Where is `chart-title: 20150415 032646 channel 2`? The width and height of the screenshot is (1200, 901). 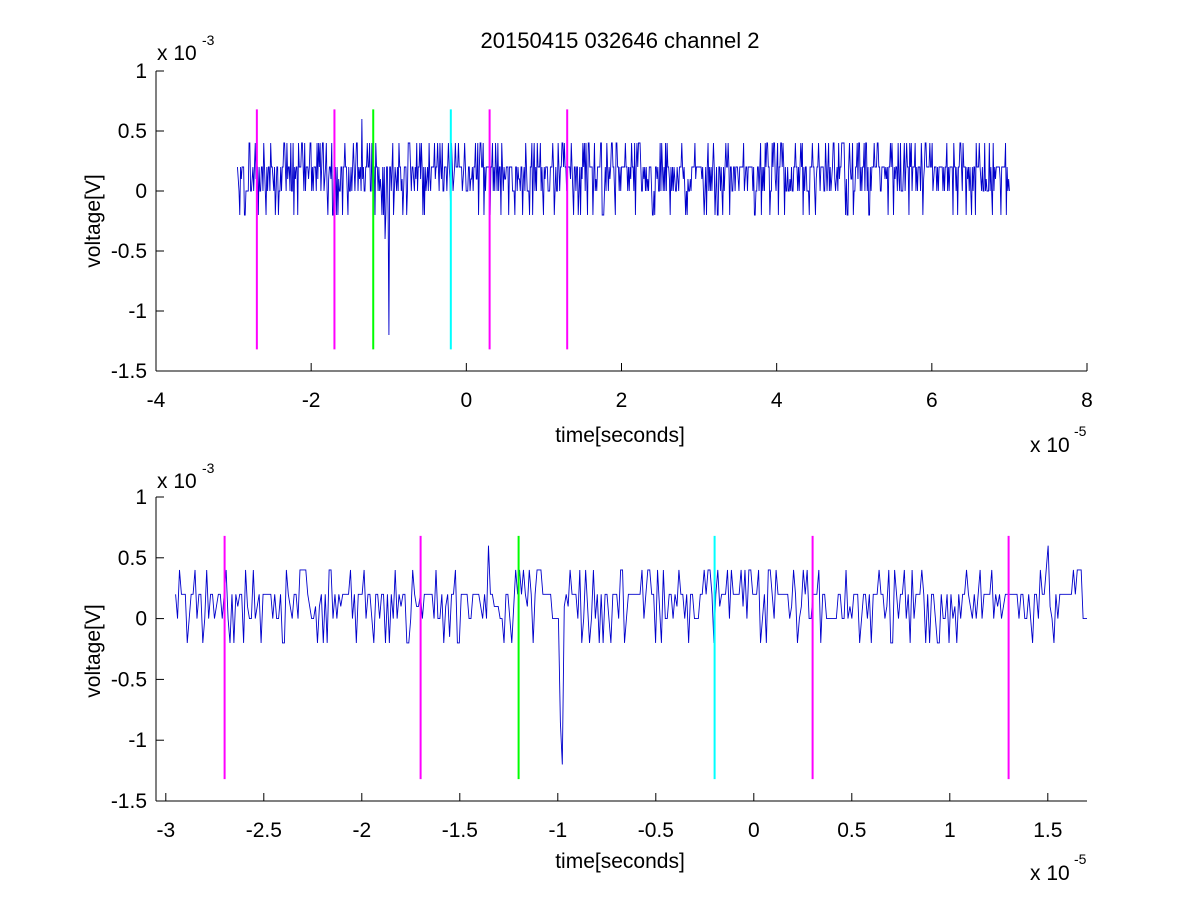
chart-title: 20150415 032646 channel 2 is located at coordinates (620, 40).